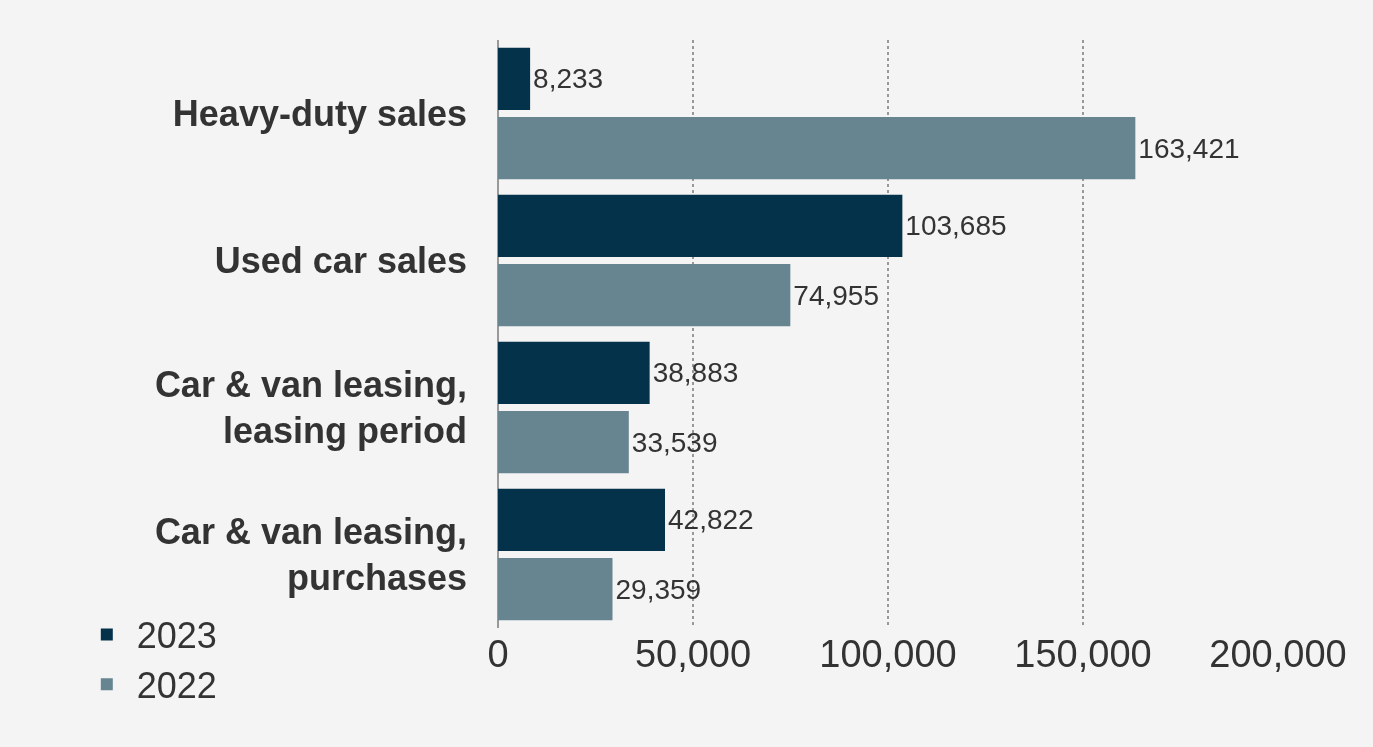 This screenshot has width=1373, height=747. What do you see at coordinates (176, 686) in the screenshot?
I see `legend-label: 2022` at bounding box center [176, 686].